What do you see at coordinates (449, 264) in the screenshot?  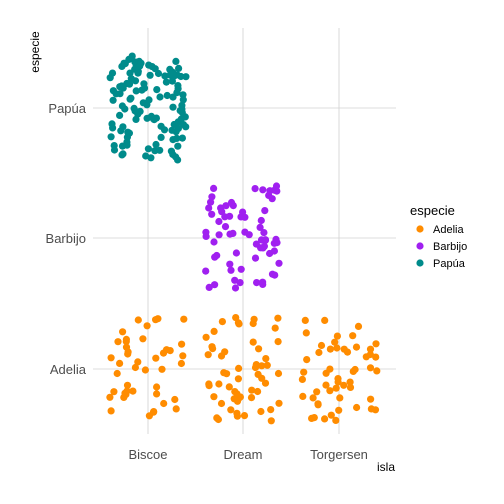 I see `legend-label: Papúa` at bounding box center [449, 264].